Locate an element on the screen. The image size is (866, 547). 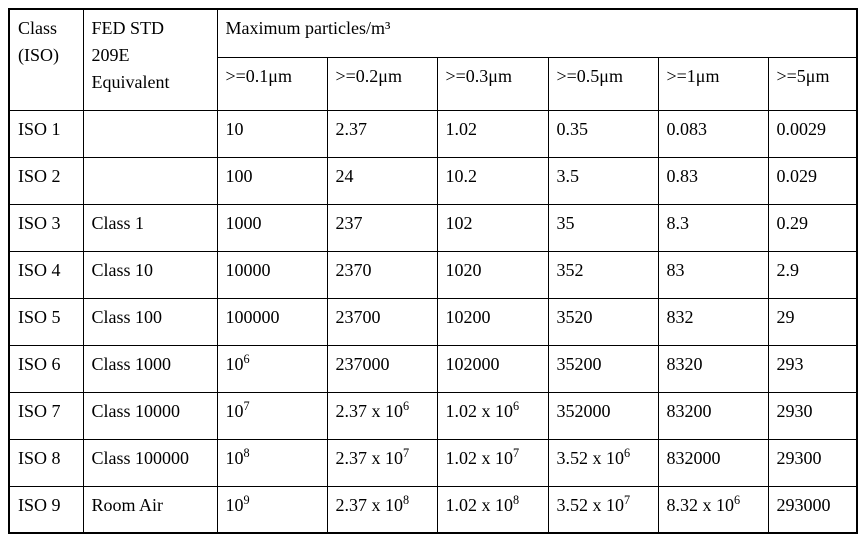
table-cell: 1.02 x 106 is located at coordinates (492, 415).